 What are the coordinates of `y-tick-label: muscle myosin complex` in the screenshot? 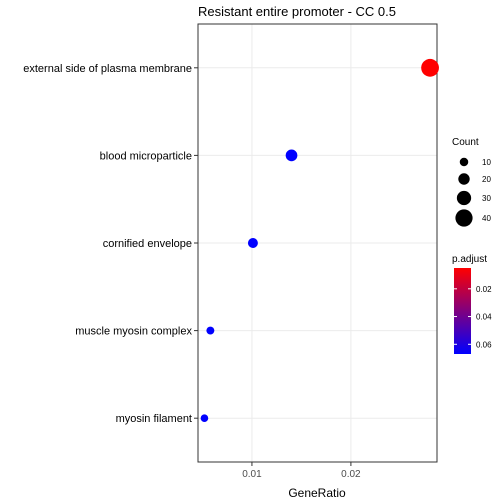 It's located at (133, 332).